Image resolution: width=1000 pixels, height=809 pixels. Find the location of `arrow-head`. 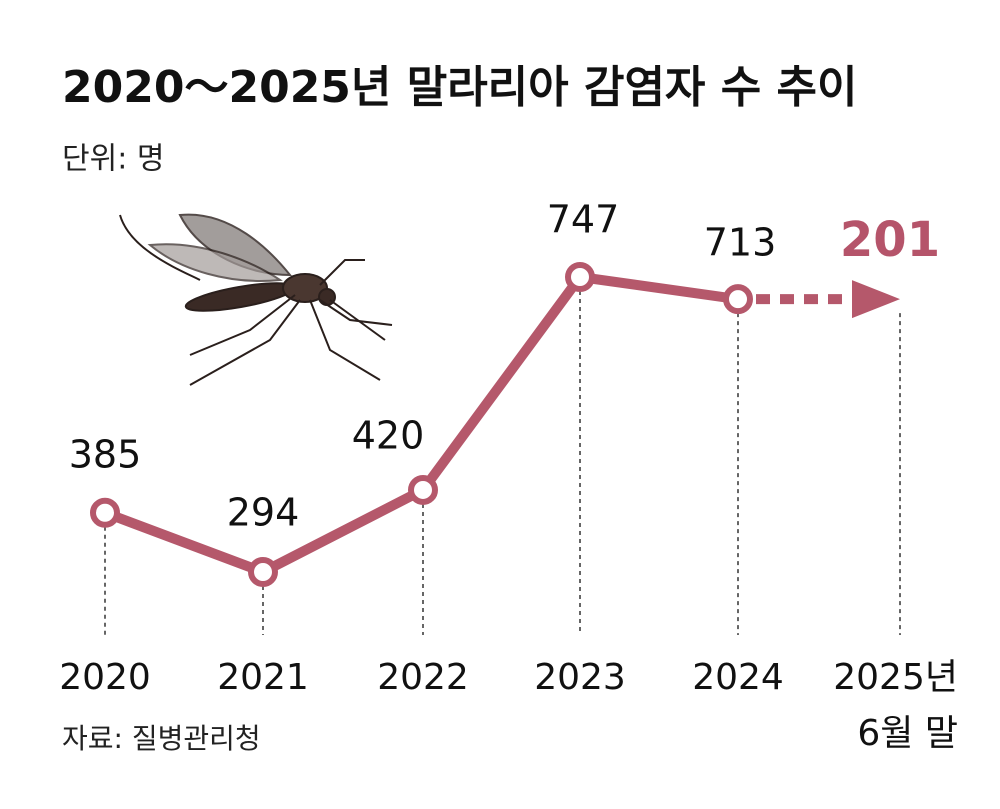

arrow-head is located at coordinates (876, 299).